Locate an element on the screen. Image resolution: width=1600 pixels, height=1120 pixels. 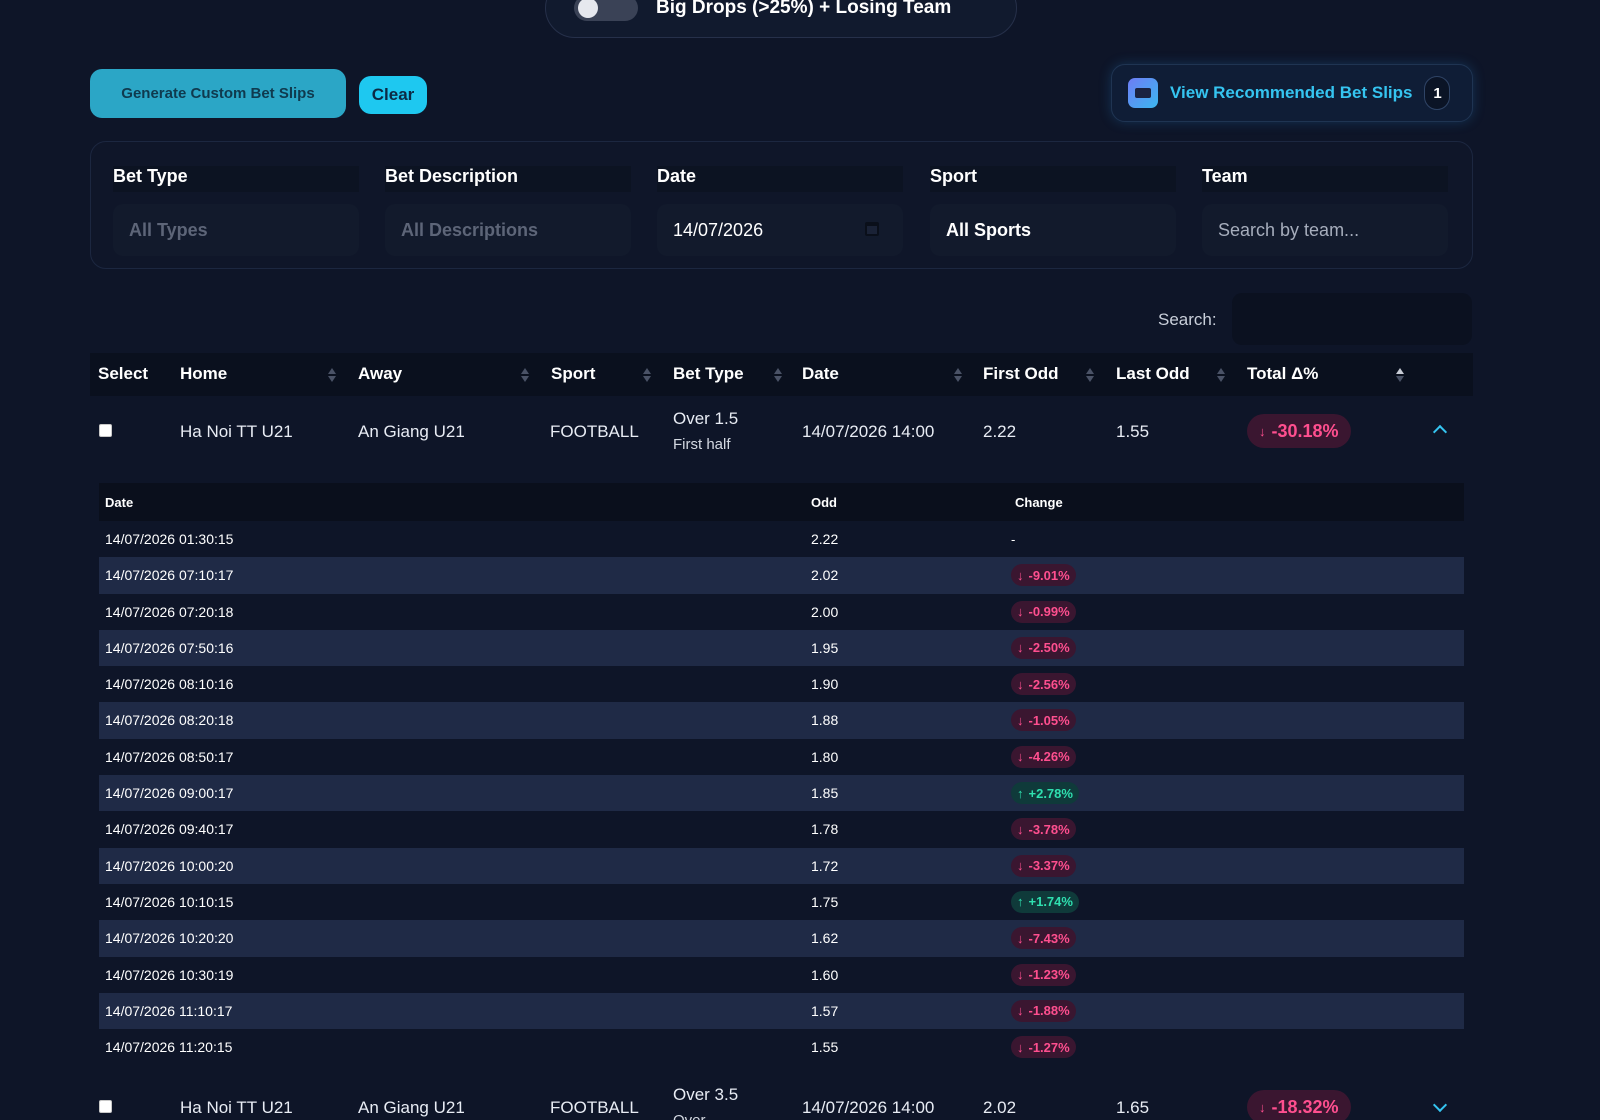
collapse-chevron-icon is located at coordinates (1439, 428).